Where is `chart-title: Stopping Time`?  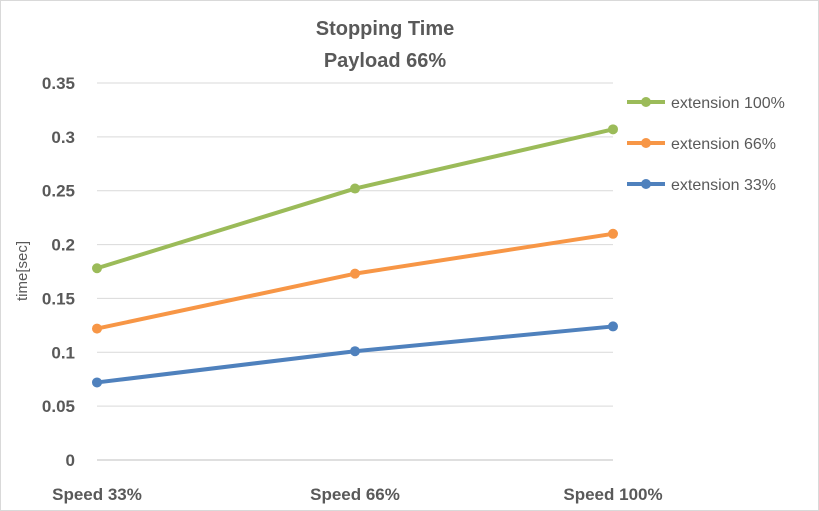 chart-title: Stopping Time is located at coordinates (385, 29).